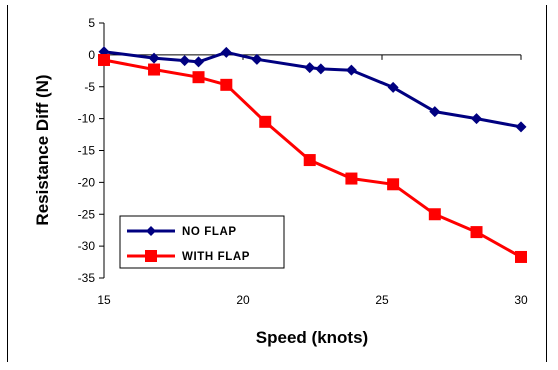  Describe the element at coordinates (87, 119) in the screenshot. I see `y-tick-label: -10` at that location.